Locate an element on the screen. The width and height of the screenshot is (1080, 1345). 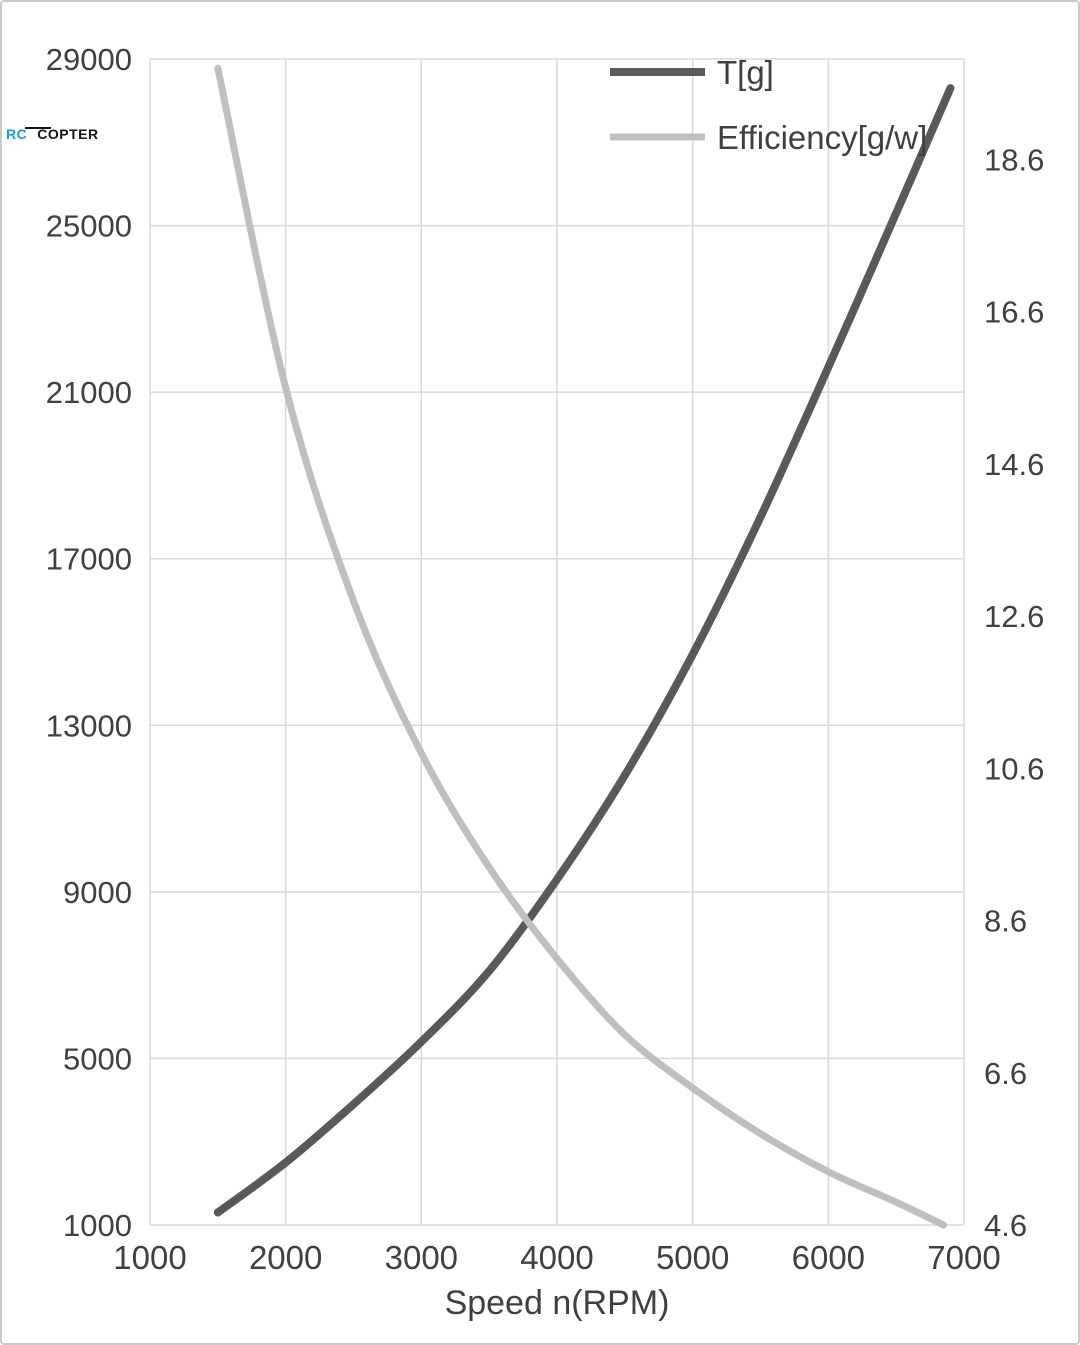
tick-label-x: 7000 is located at coordinates (963, 1257).